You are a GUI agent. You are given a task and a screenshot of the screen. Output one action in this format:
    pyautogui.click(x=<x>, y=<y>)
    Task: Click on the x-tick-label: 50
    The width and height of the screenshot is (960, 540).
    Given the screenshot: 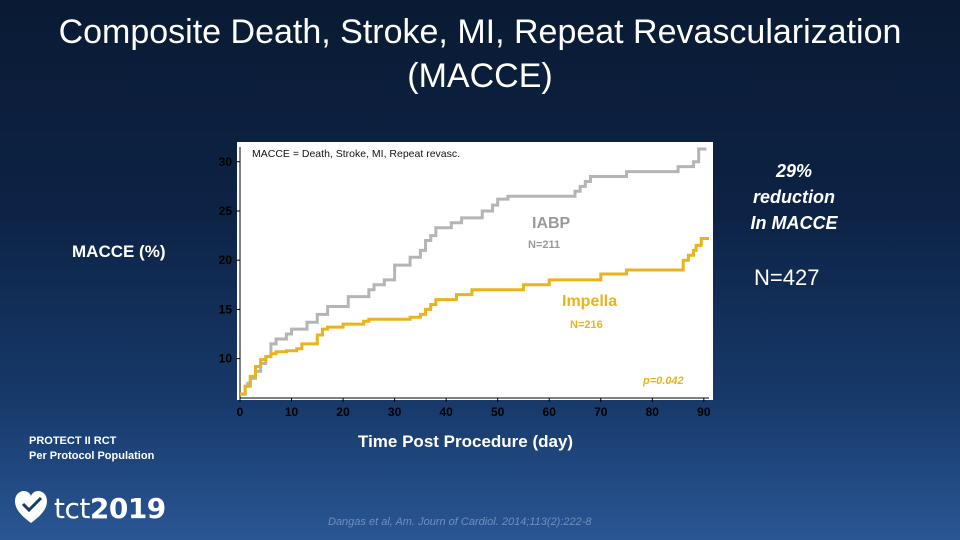 What is the action you would take?
    pyautogui.click(x=498, y=412)
    